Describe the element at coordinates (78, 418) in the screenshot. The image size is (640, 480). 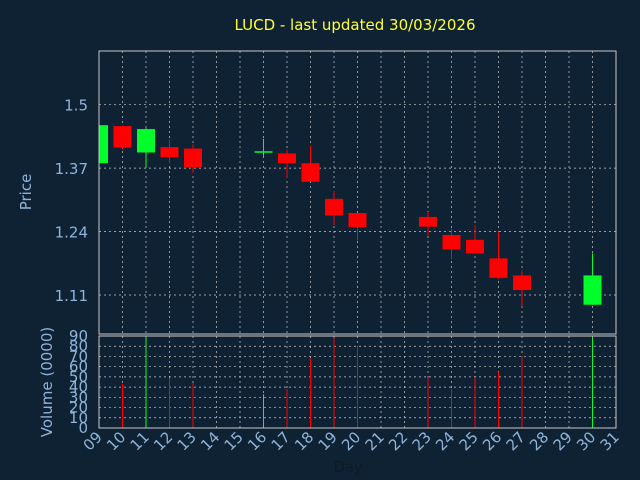
I see `volume-tick-label: 10` at that location.